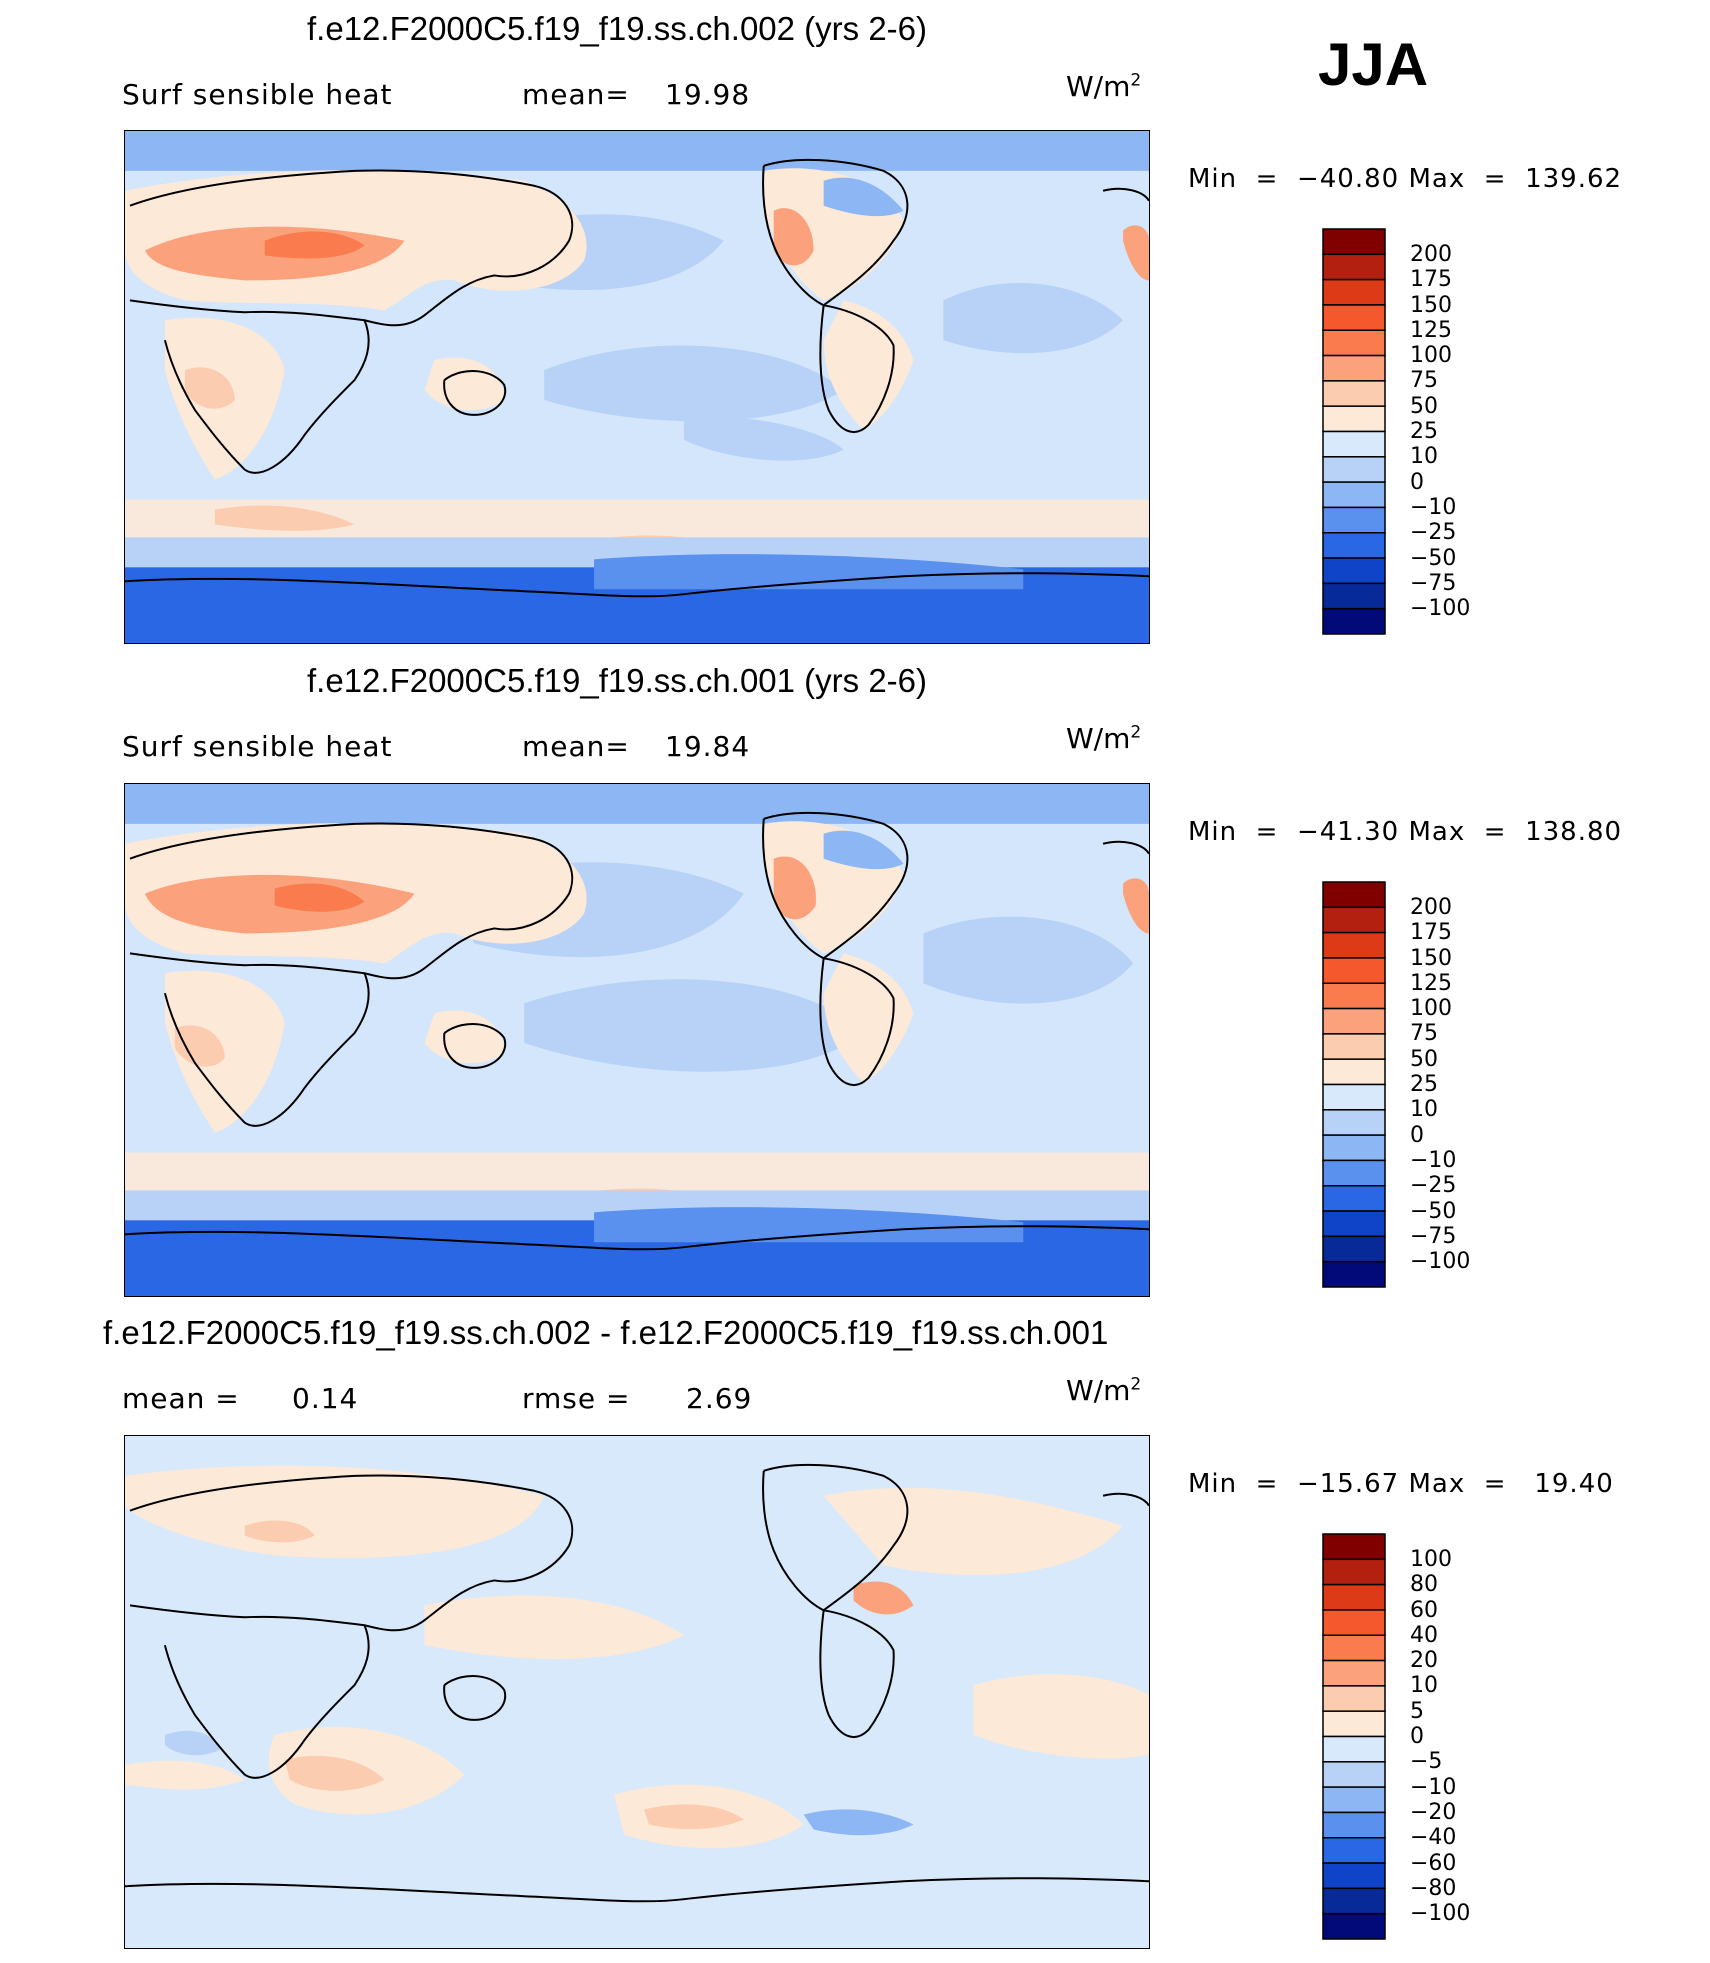 This screenshot has height=1963, width=1710. Describe the element at coordinates (257, 94) in the screenshot. I see `panel-1-variable-label: Surf sensible heat` at that location.